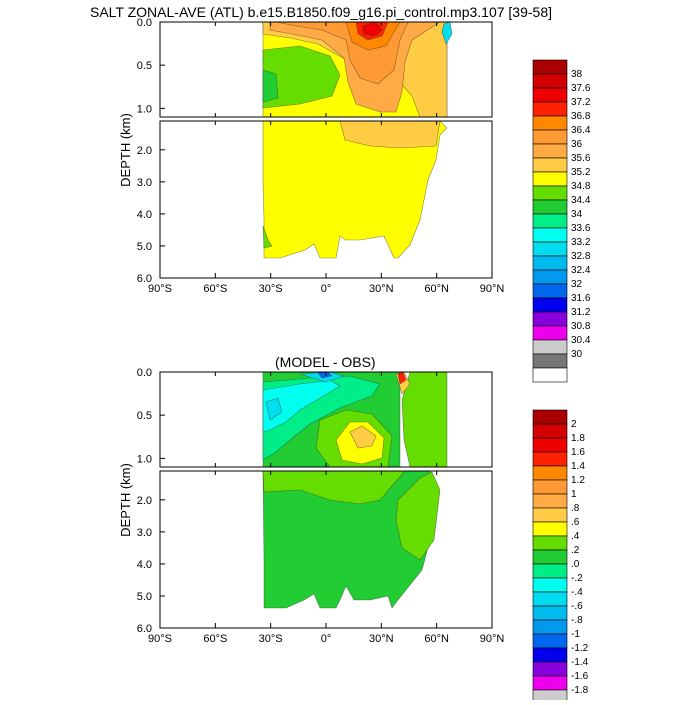  Describe the element at coordinates (581, 228) in the screenshot. I see `colorbar-label: 33.6` at that location.